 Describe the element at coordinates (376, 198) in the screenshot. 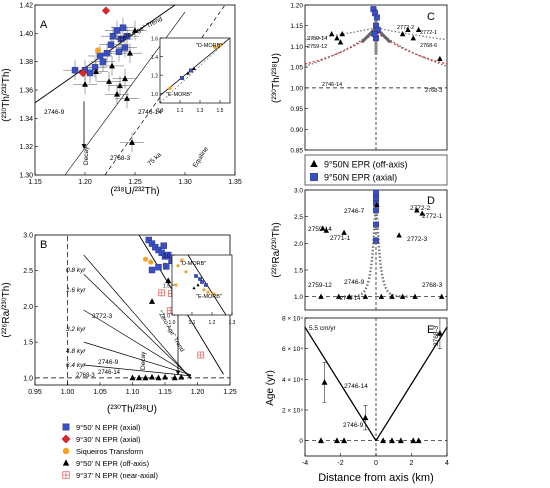

I see `d-axial-point` at that location.